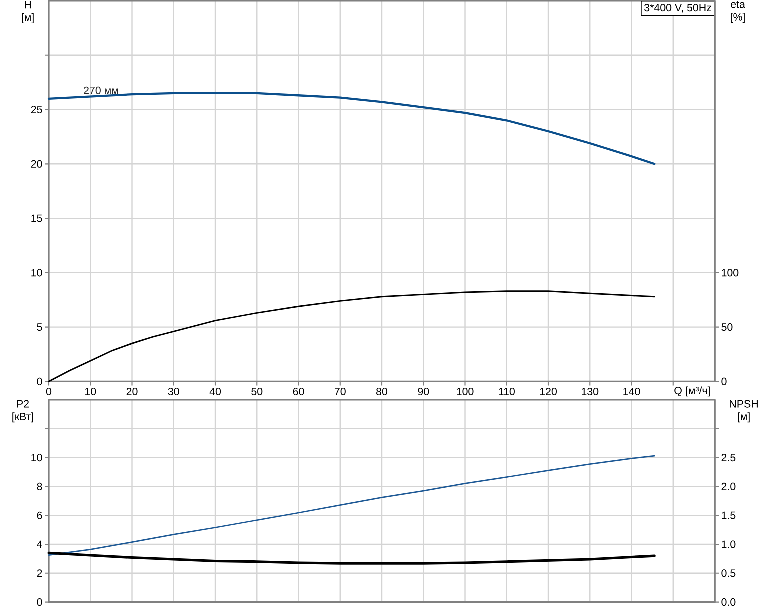  What do you see at coordinates (590, 392) in the screenshot?
I see `x-tick-label: 130` at bounding box center [590, 392].